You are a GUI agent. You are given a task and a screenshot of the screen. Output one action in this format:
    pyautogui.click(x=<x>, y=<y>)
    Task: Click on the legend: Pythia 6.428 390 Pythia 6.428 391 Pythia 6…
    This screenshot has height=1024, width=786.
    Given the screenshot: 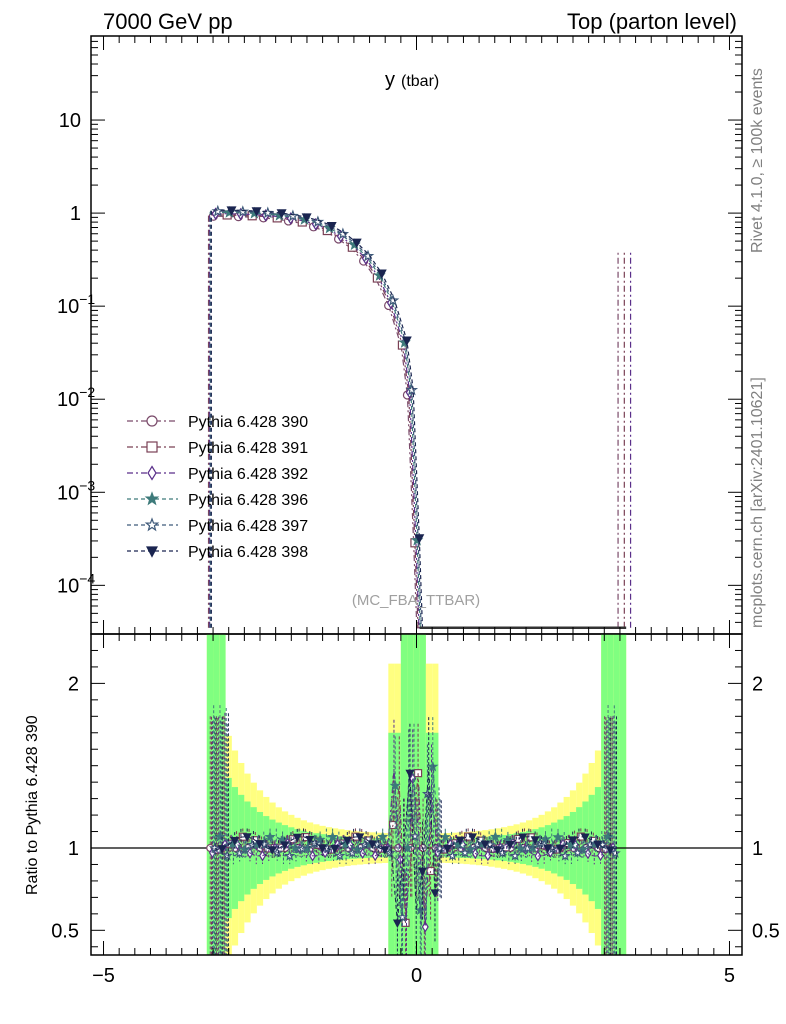 What is the action you would take?
    pyautogui.click(x=217, y=487)
    